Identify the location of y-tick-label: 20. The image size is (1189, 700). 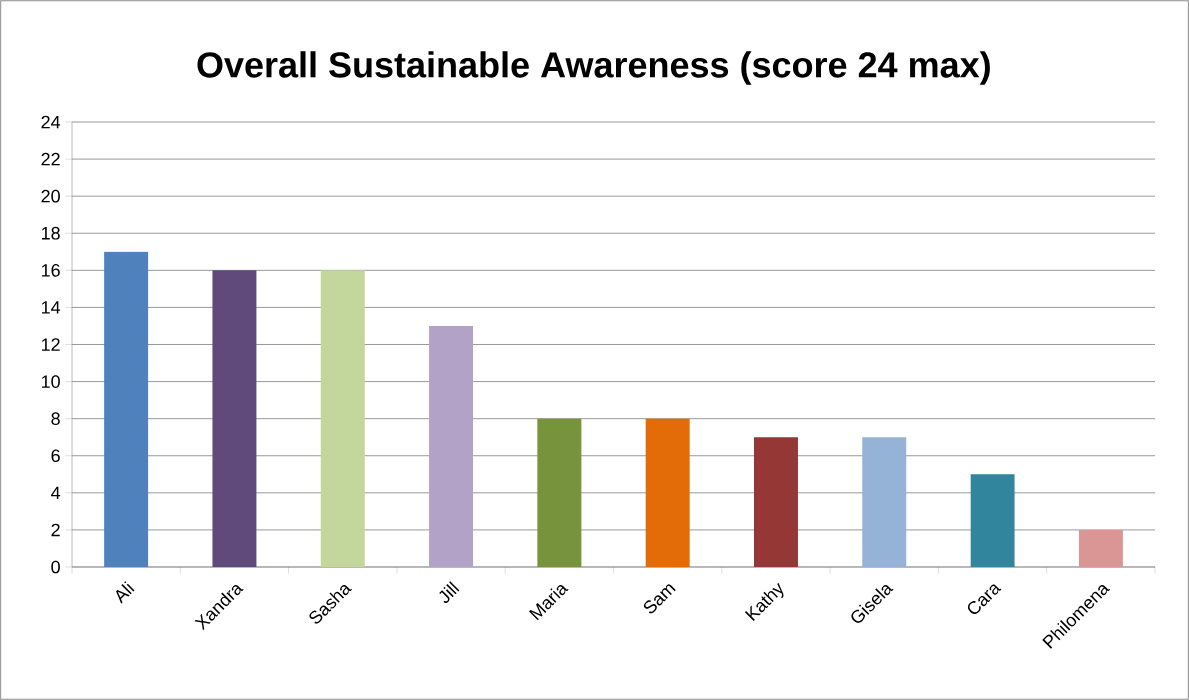
(50, 196).